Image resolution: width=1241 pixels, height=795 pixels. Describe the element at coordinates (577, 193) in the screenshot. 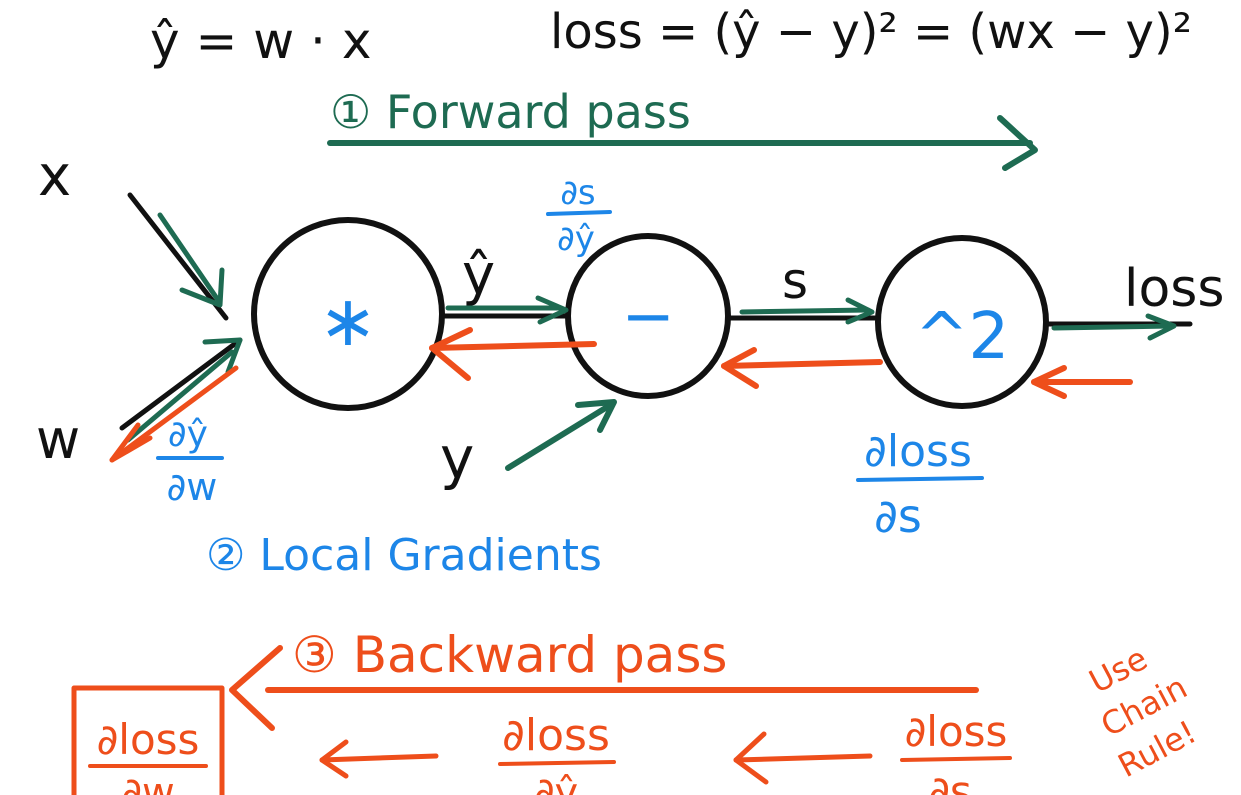

I see `ds-dyhat-numerator: ∂s` at that location.